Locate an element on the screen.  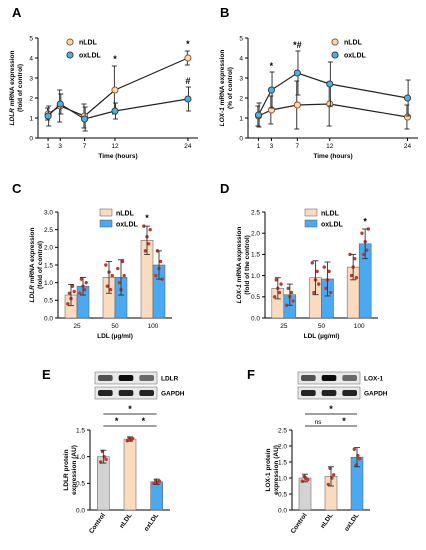
x-tick-label-b: 1 is located at coordinates (259, 146).